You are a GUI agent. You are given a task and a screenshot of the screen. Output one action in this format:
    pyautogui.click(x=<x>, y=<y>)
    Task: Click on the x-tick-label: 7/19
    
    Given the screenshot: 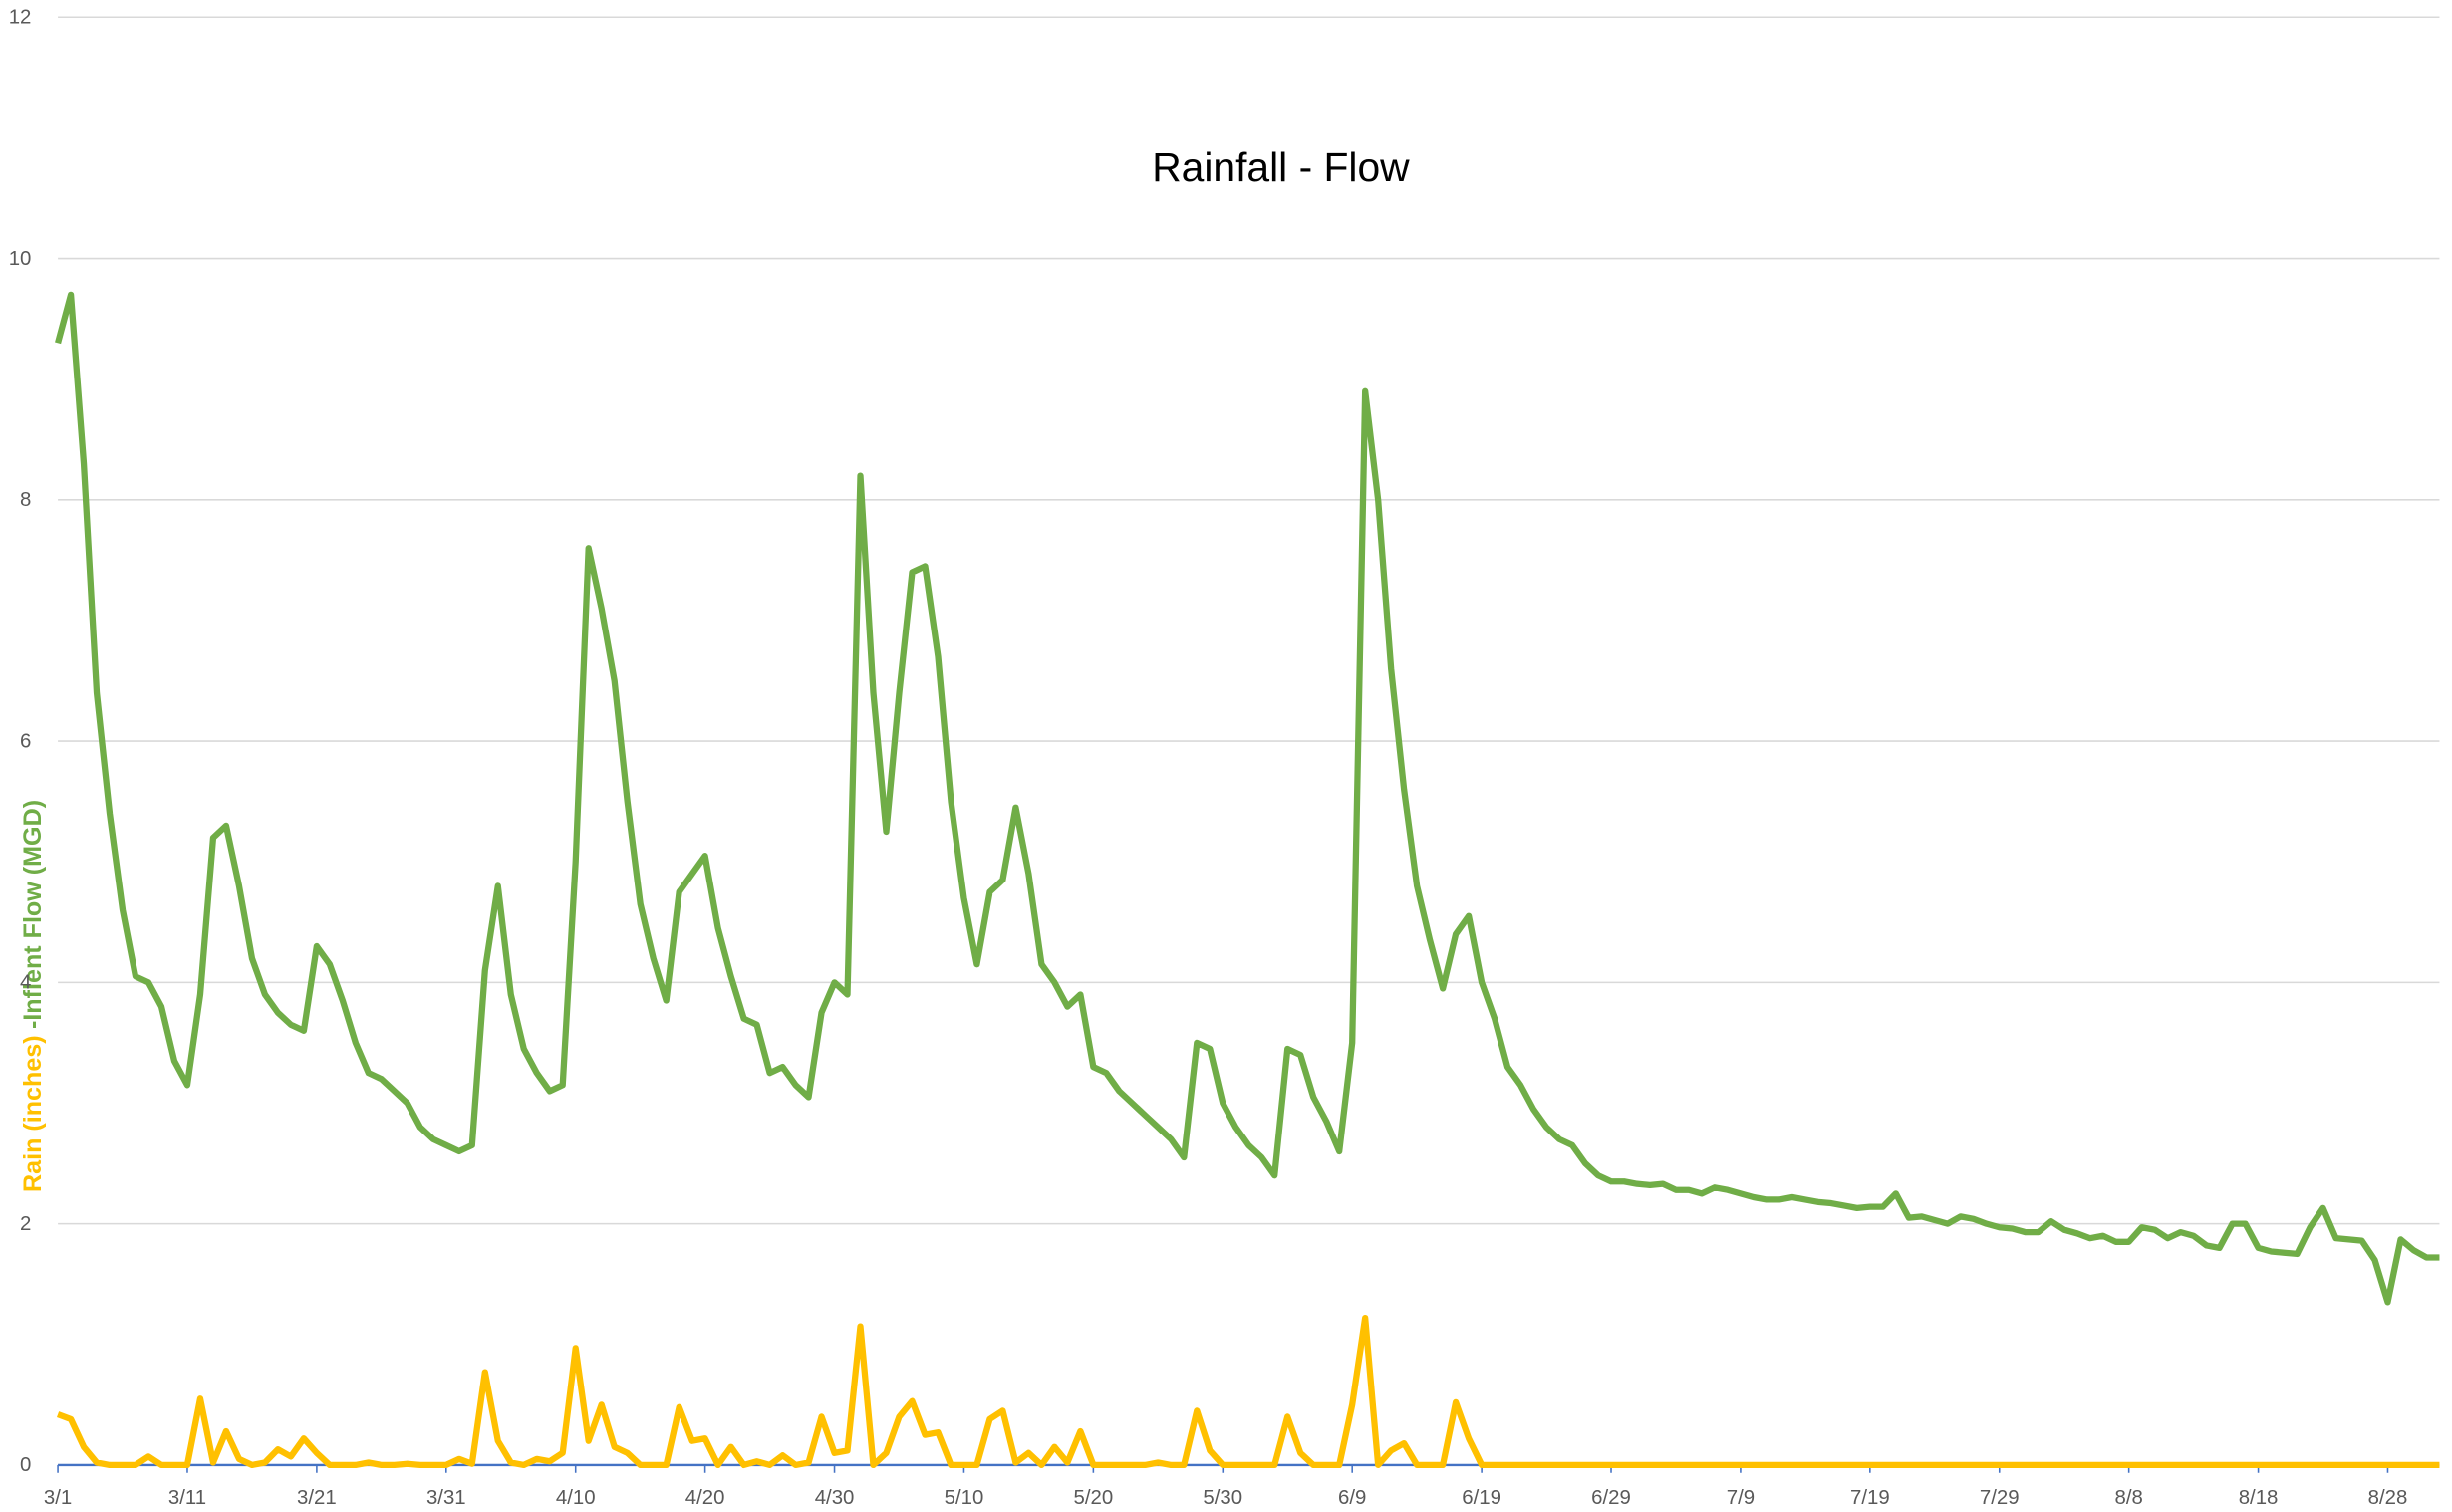 What is the action you would take?
    pyautogui.click(x=1870, y=1498)
    